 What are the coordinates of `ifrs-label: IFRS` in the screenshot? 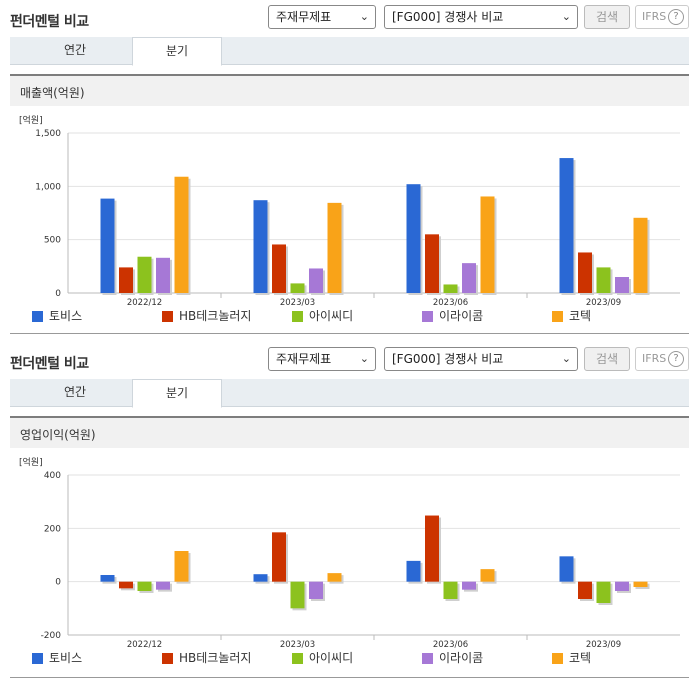 It's located at (654, 16).